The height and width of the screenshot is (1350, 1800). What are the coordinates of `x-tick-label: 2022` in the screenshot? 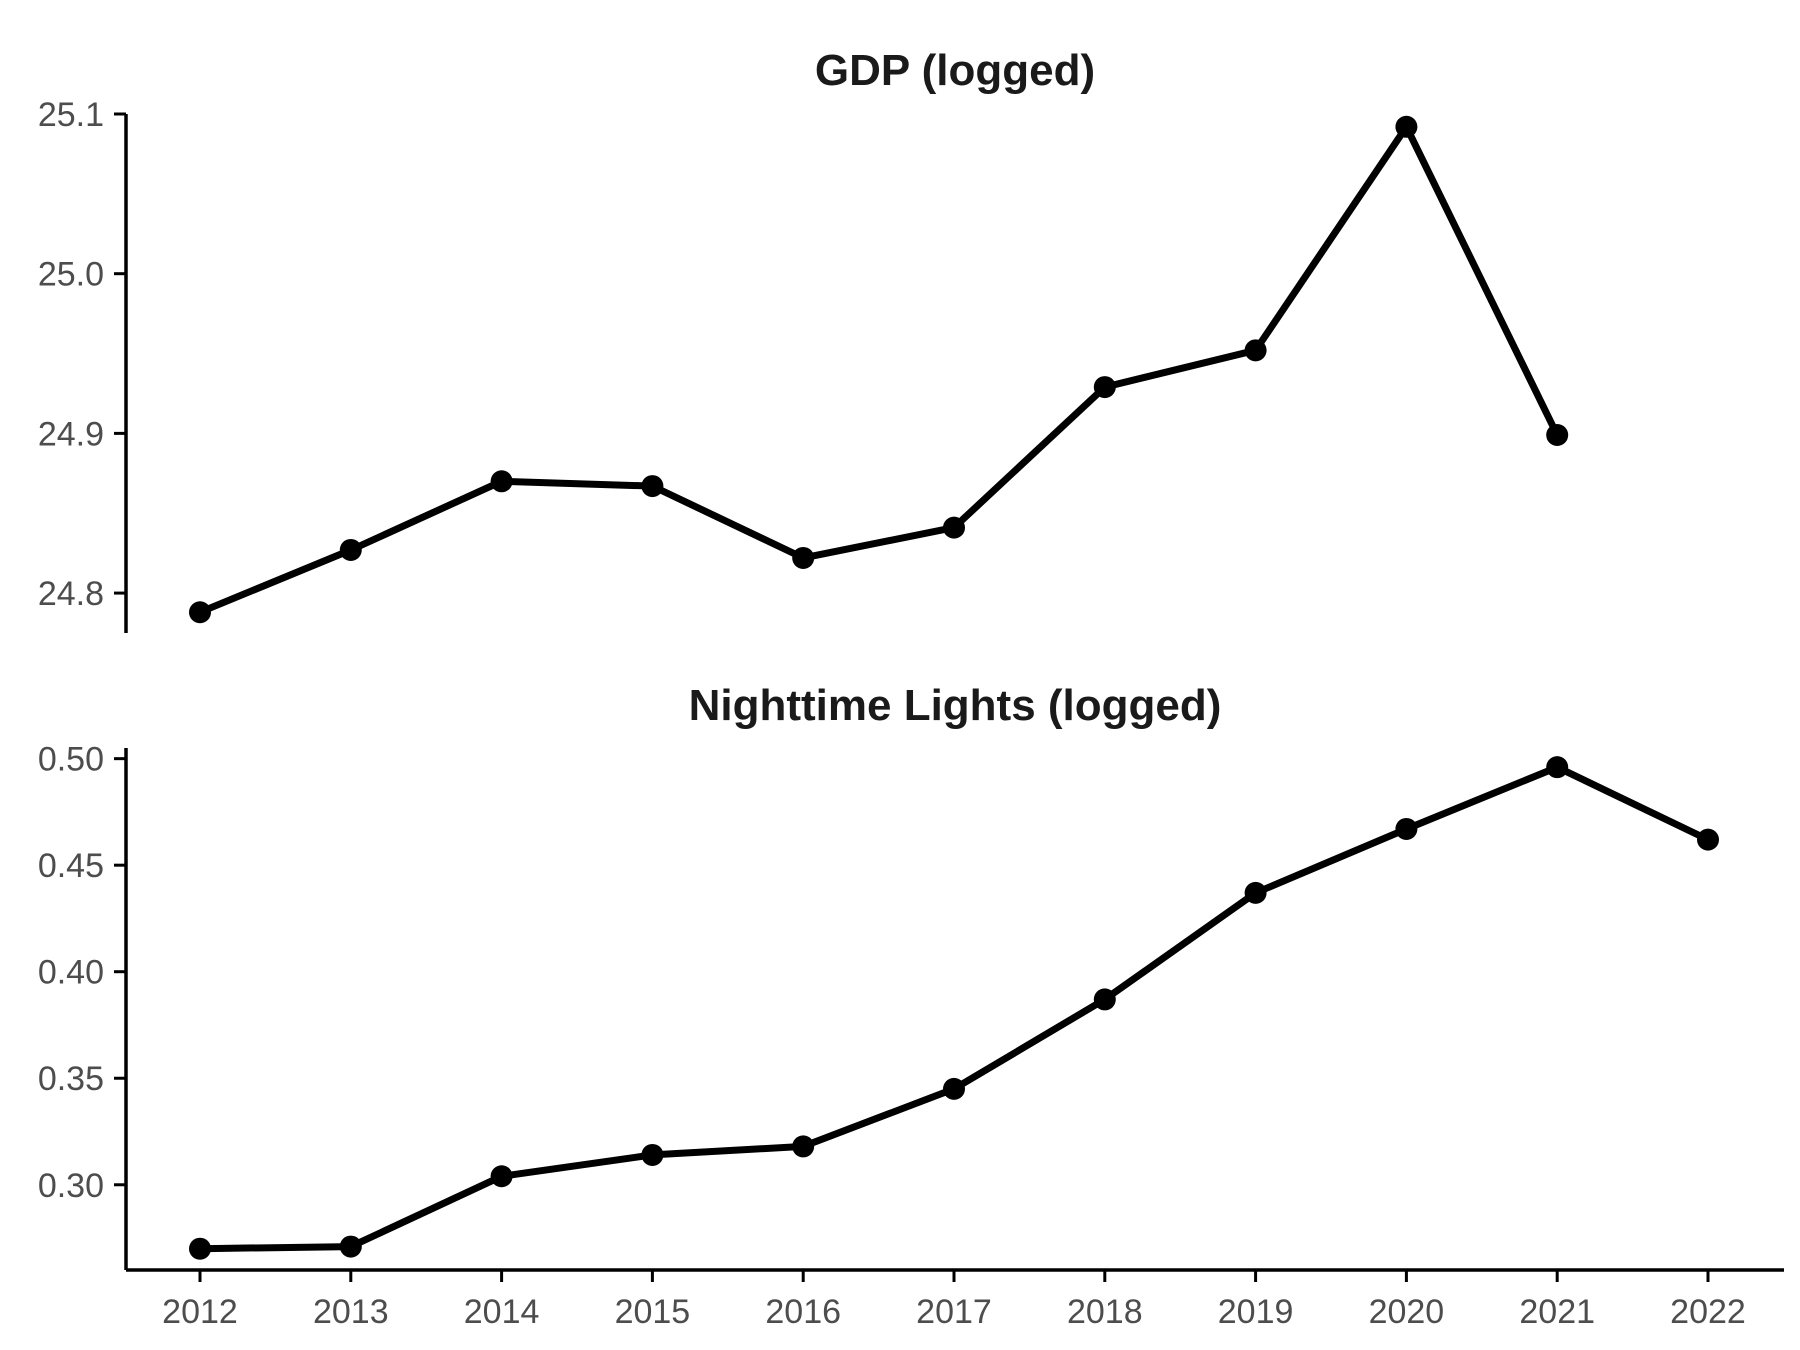 It's located at (1708, 1312).